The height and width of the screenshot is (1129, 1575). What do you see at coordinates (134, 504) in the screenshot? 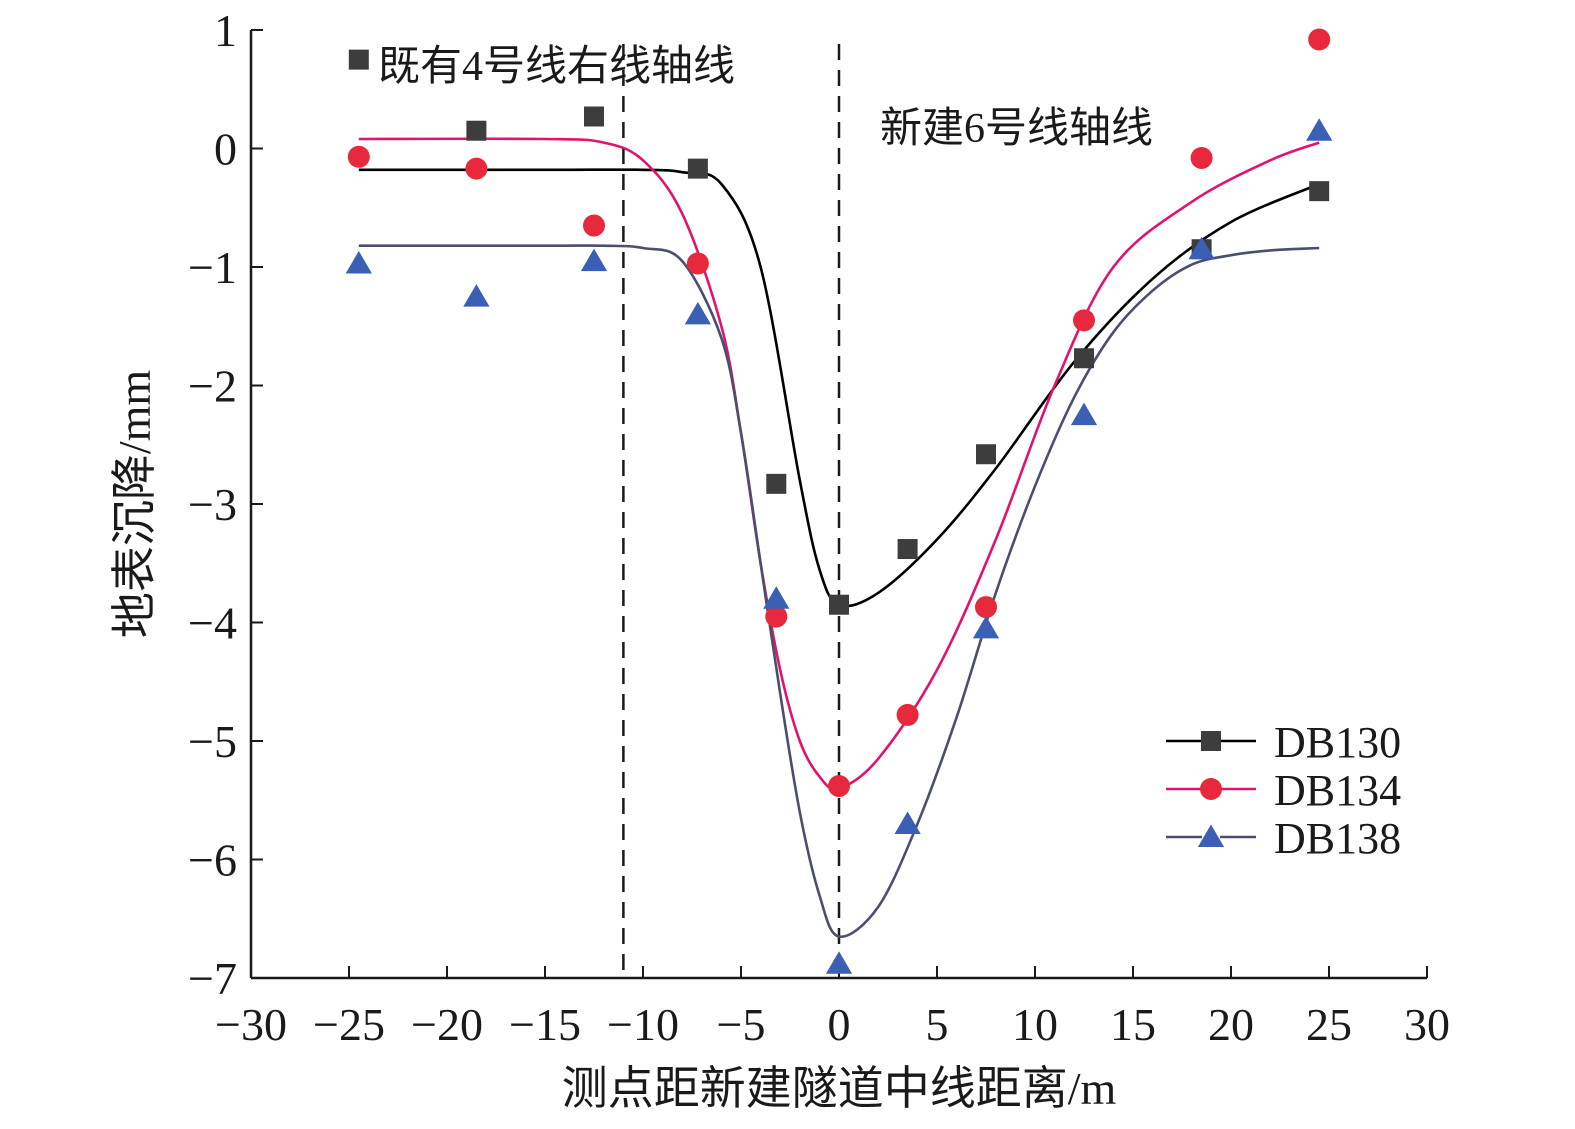
I see `y-axis-title: 地表沉降/mm` at bounding box center [134, 504].